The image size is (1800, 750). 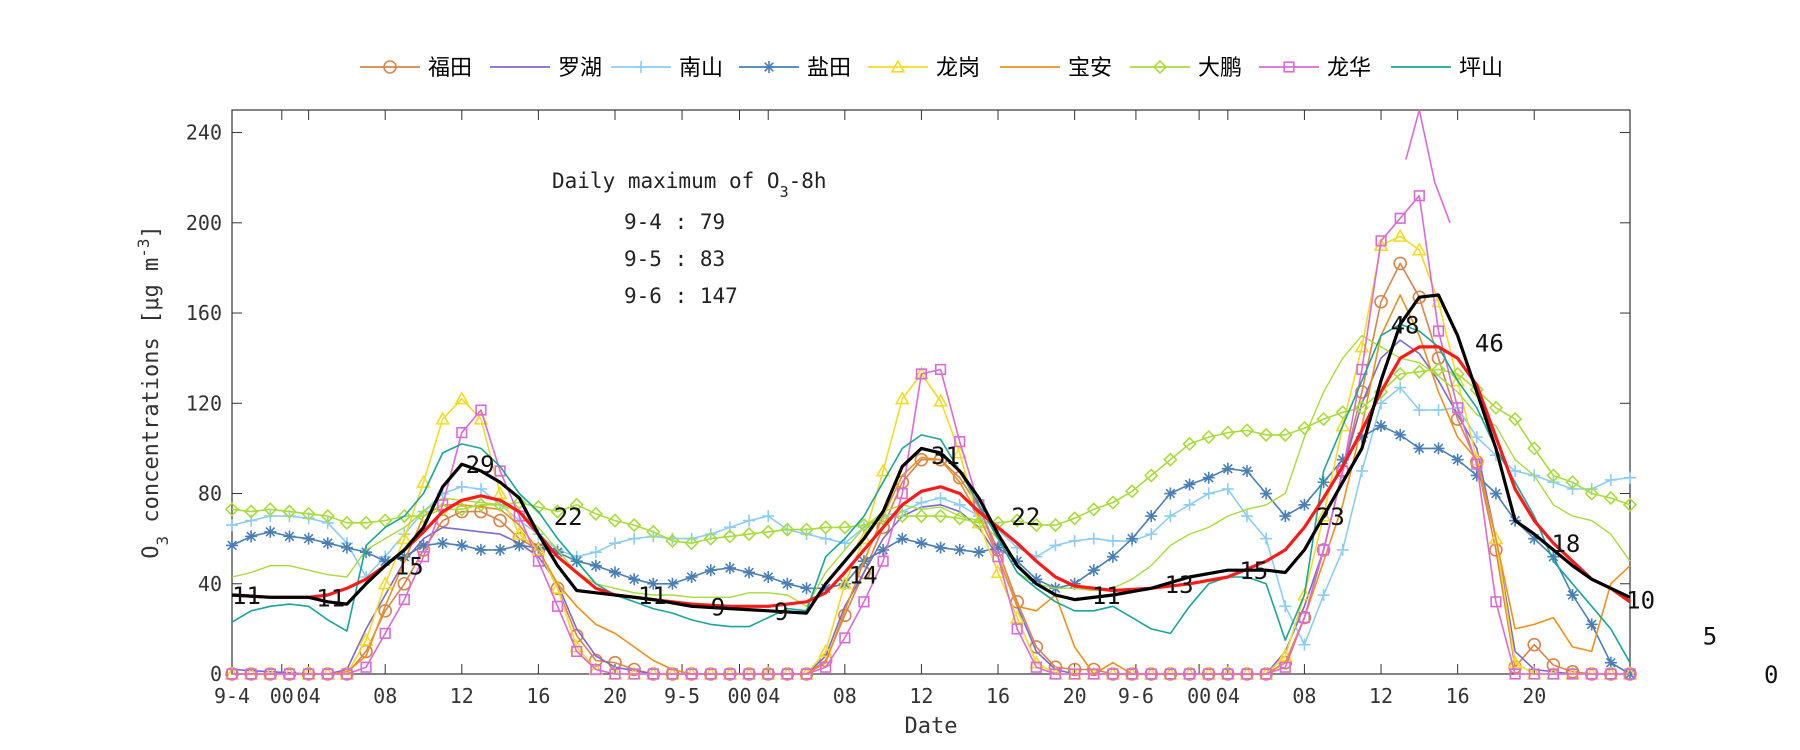 What do you see at coordinates (546, 68) in the screenshot?
I see `legend-item-1: 罗湖` at bounding box center [546, 68].